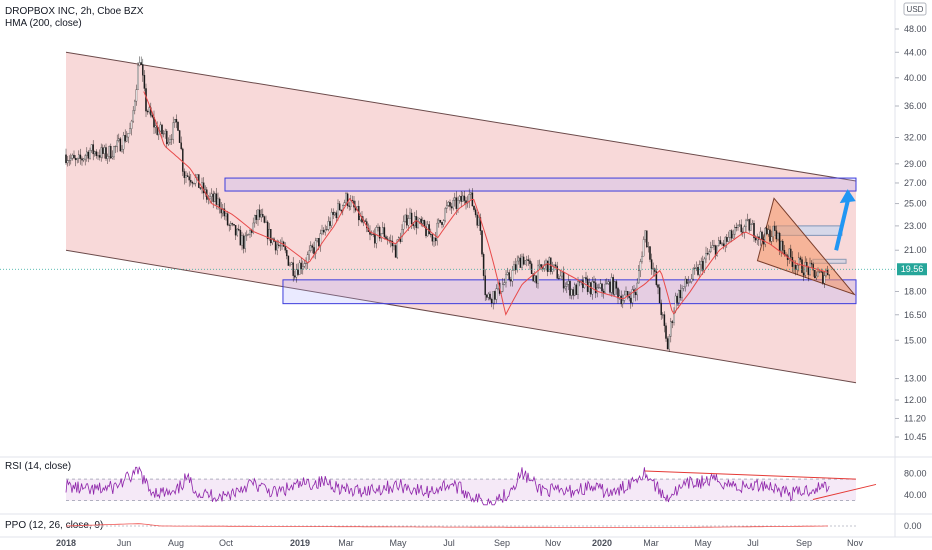 The image size is (932, 550). What do you see at coordinates (915, 183) in the screenshot?
I see `price-tick-label: 27.00` at bounding box center [915, 183].